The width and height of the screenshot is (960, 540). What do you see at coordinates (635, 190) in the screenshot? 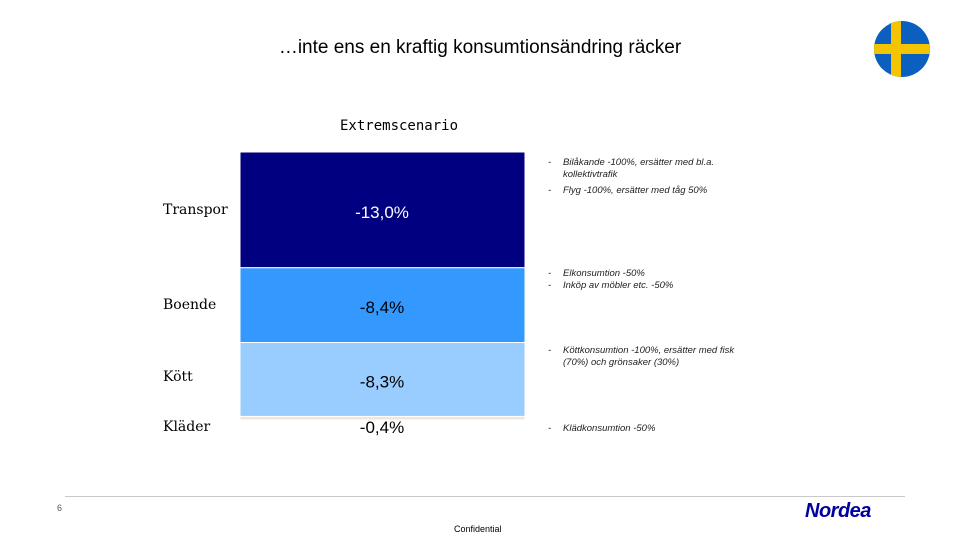
I see `note-text: Flyg -100%, ersätter med tåg 50%` at bounding box center [635, 190].